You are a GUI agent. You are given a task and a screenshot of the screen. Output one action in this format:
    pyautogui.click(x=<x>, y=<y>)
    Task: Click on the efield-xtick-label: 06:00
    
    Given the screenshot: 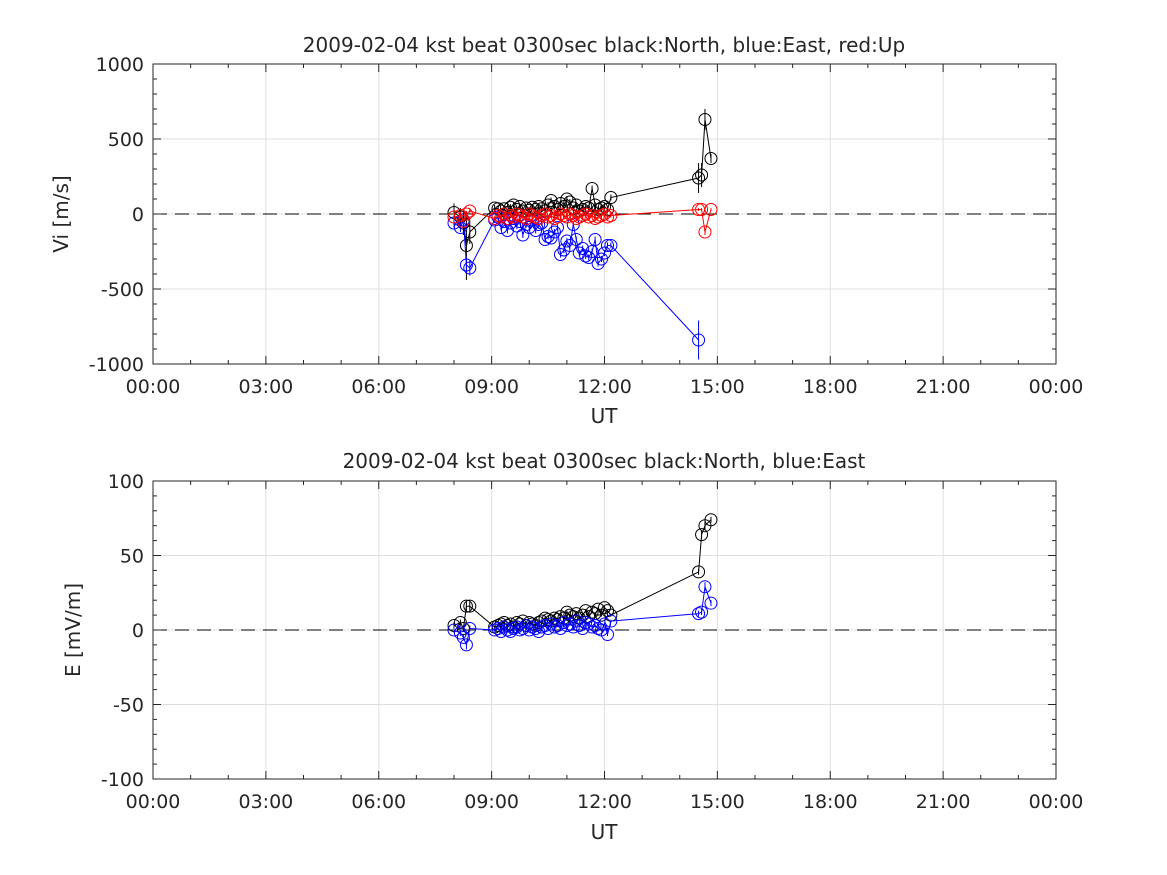 What is the action you would take?
    pyautogui.click(x=378, y=802)
    